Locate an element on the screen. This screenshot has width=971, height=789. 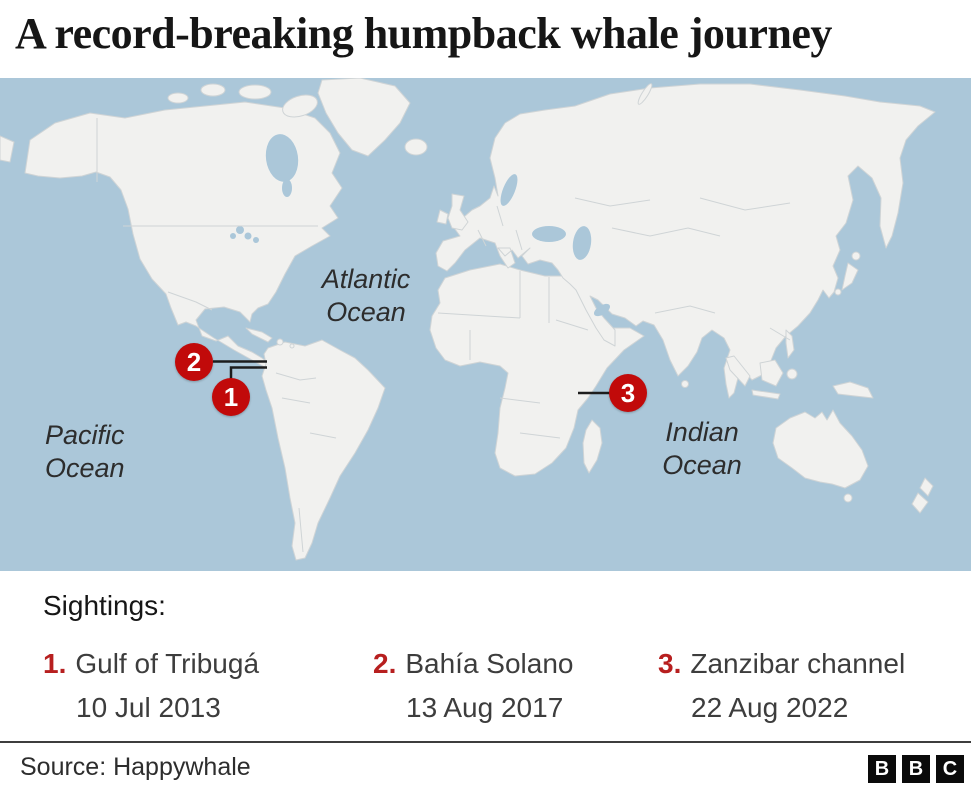
ocean-label-pacific: Pacific Ocean is located at coordinates (85, 451).